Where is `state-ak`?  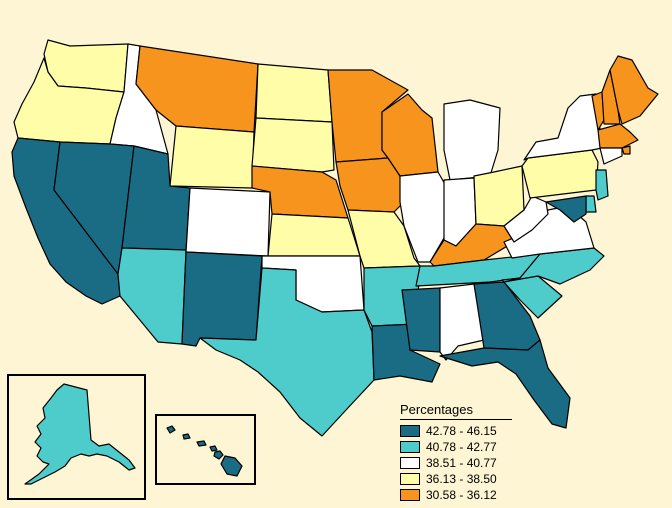
state-ak is located at coordinates (80, 434).